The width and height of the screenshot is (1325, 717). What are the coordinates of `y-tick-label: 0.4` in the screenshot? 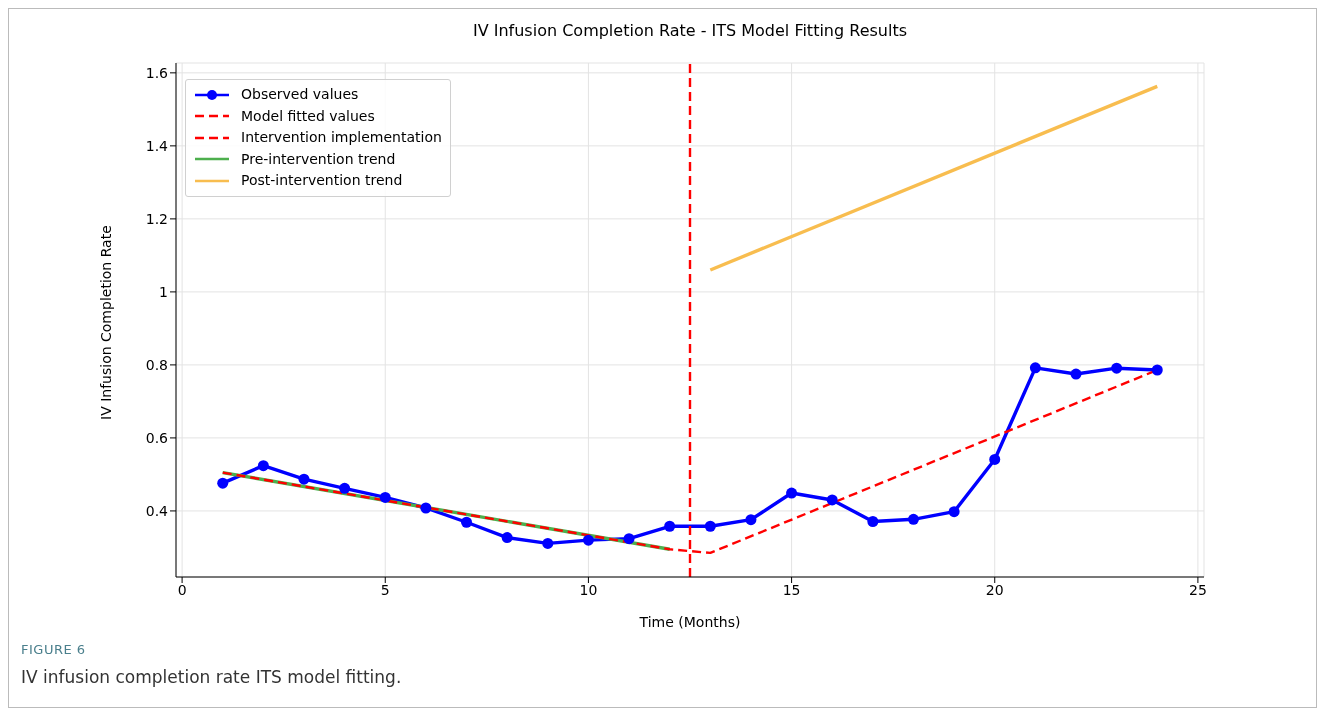 It's located at (157, 510).